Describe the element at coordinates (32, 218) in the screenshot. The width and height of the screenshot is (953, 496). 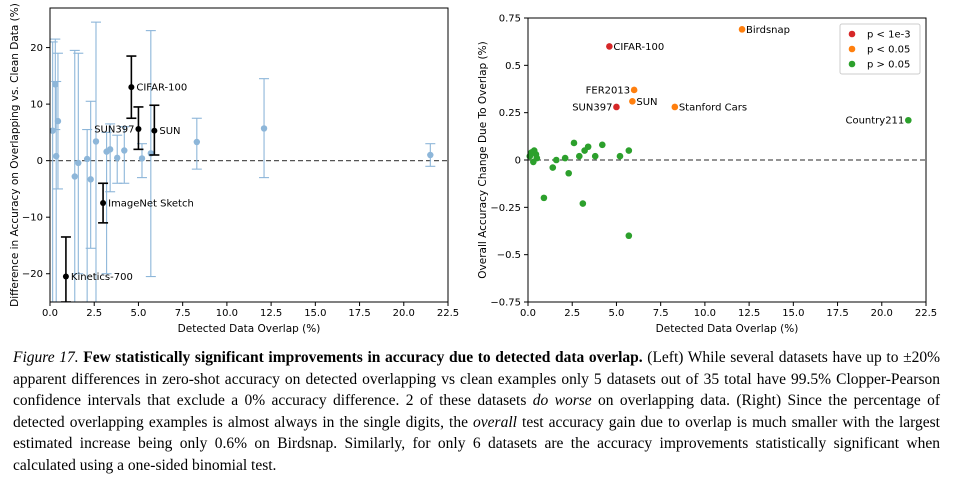
I see `left-y-tick-label: −10` at that location.